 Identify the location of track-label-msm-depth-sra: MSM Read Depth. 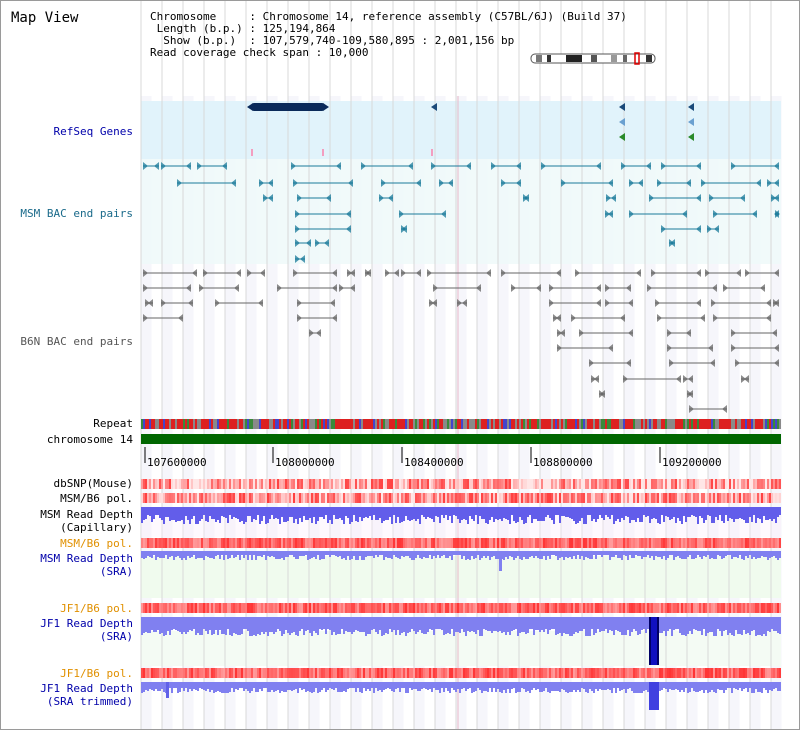
(86, 558).